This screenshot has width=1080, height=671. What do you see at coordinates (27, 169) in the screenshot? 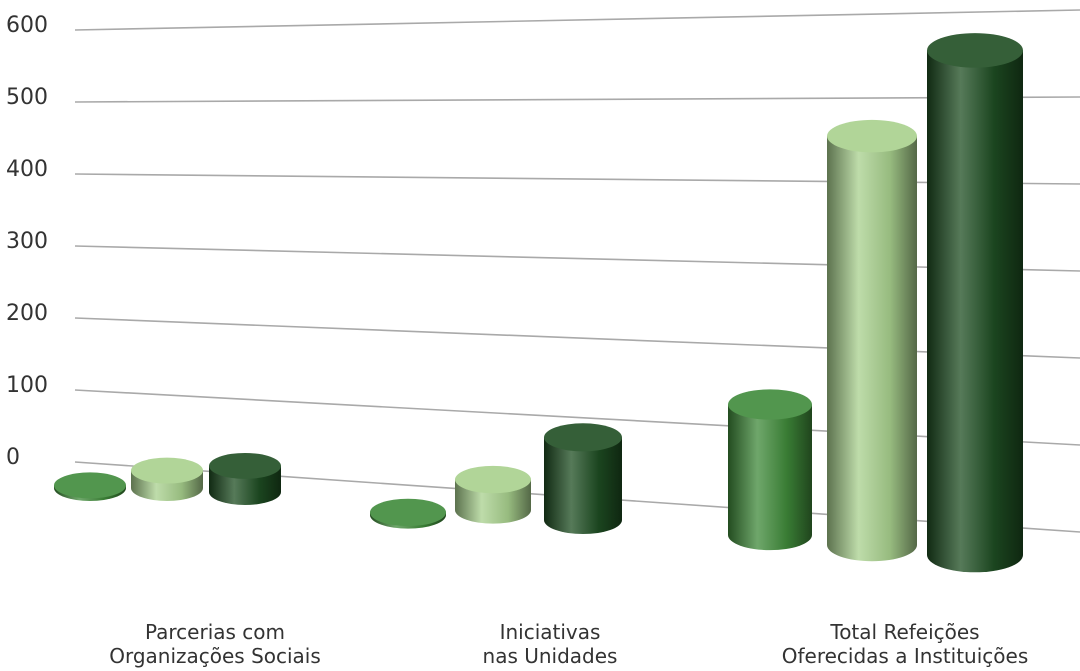
I see `y-tick-label: 400` at bounding box center [27, 169].